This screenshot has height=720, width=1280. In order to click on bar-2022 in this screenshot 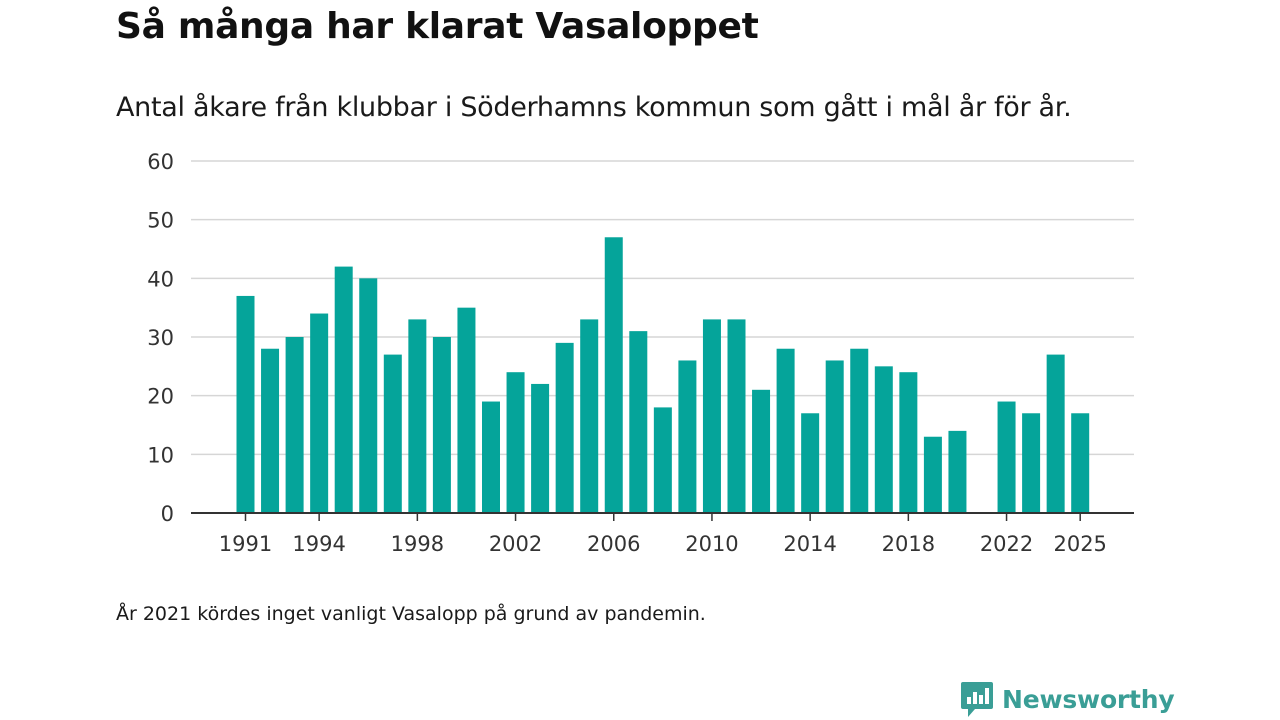, I will do `click(1006, 457)`.